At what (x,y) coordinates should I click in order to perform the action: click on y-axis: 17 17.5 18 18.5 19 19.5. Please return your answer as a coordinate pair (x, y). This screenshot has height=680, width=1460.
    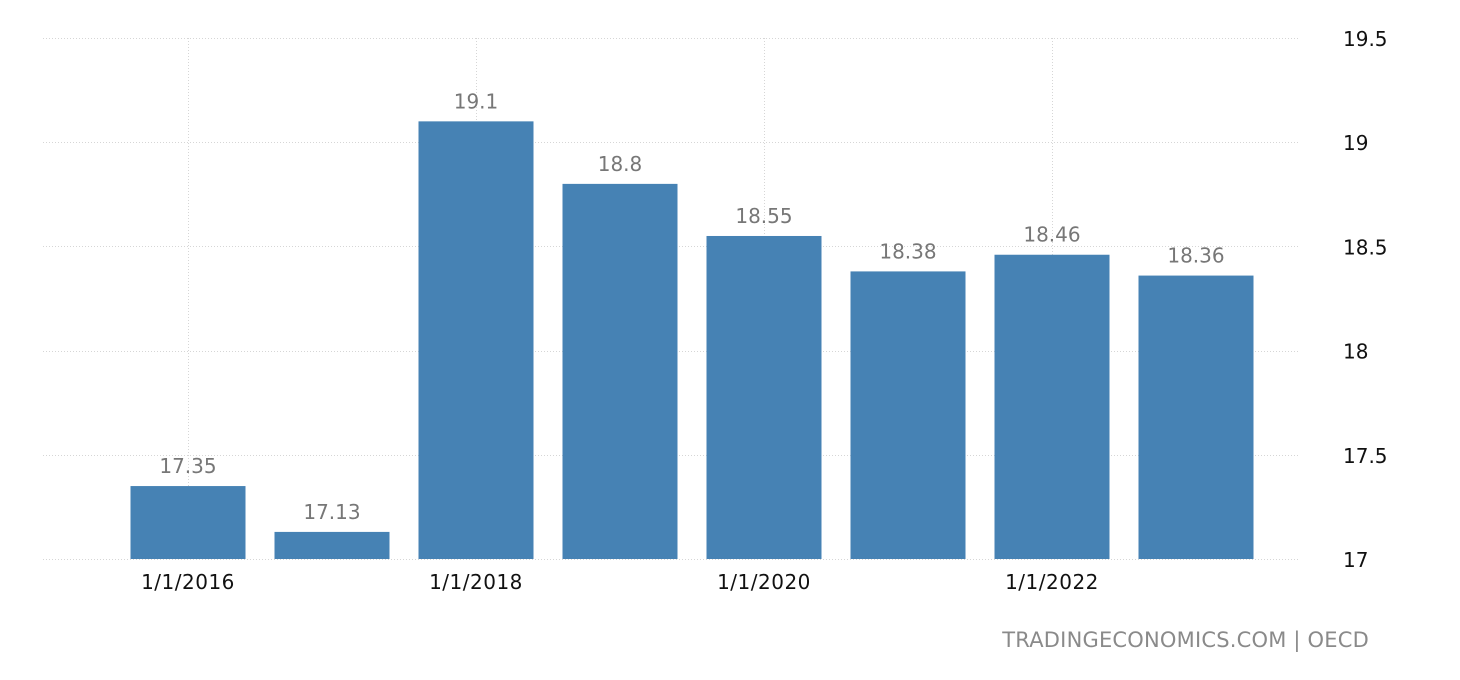
    Looking at the image, I should click on (1365, 299).